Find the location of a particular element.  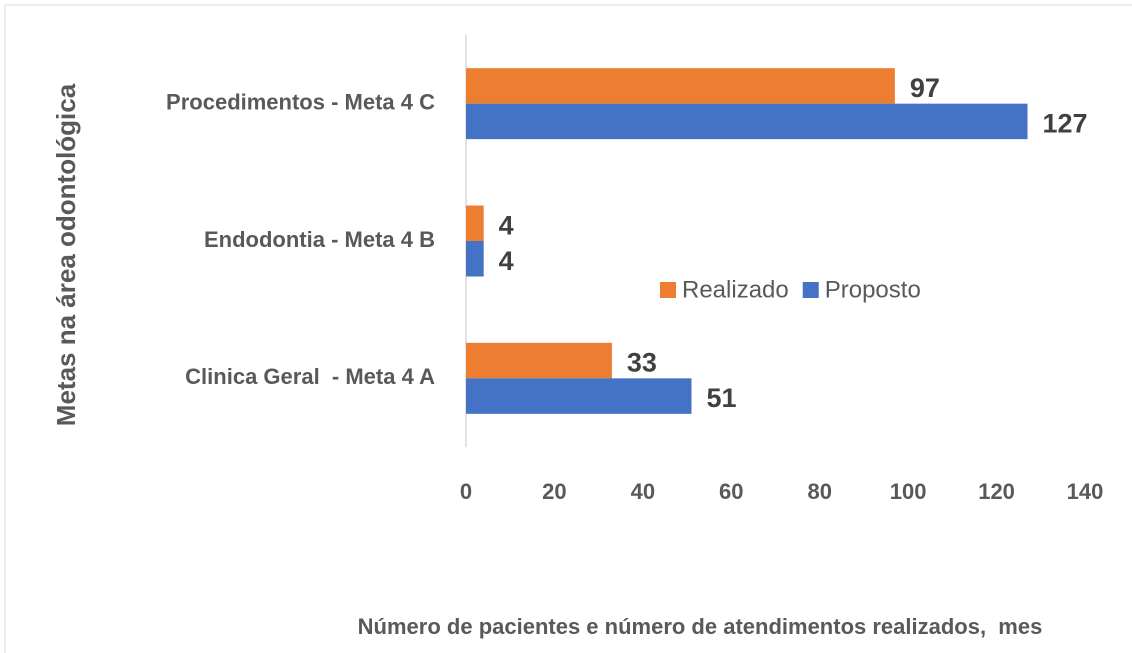

category-label: Procedimentos - Meta 4 C is located at coordinates (300, 101).